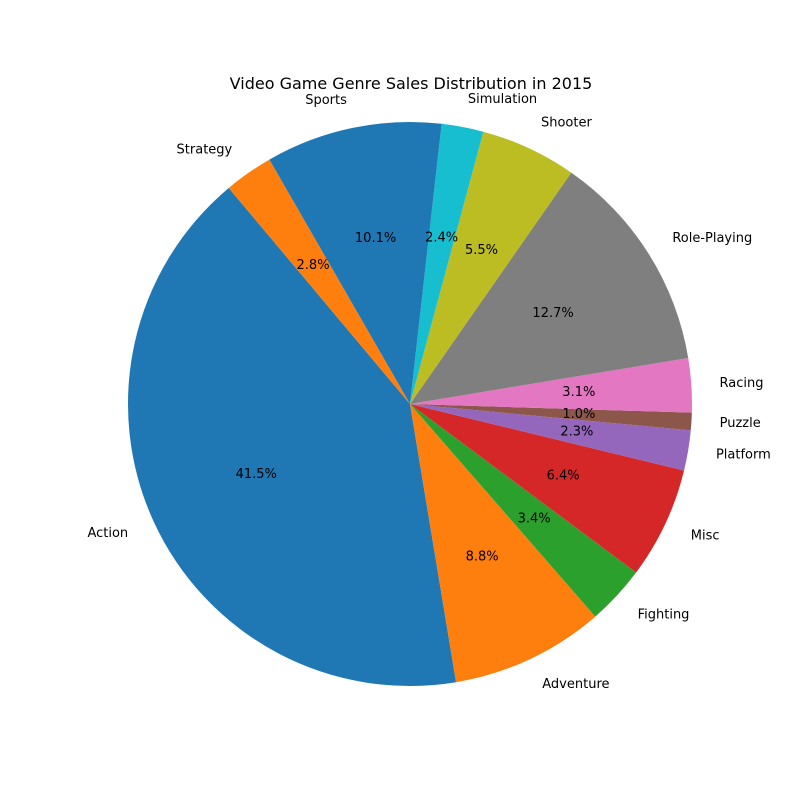  Describe the element at coordinates (551, 417) in the screenshot. I see `pie-slice-puzzle` at that location.